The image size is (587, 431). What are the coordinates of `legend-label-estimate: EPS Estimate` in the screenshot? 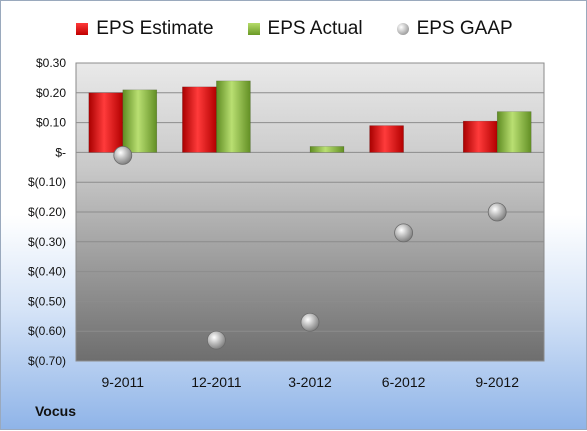 It's located at (155, 28).